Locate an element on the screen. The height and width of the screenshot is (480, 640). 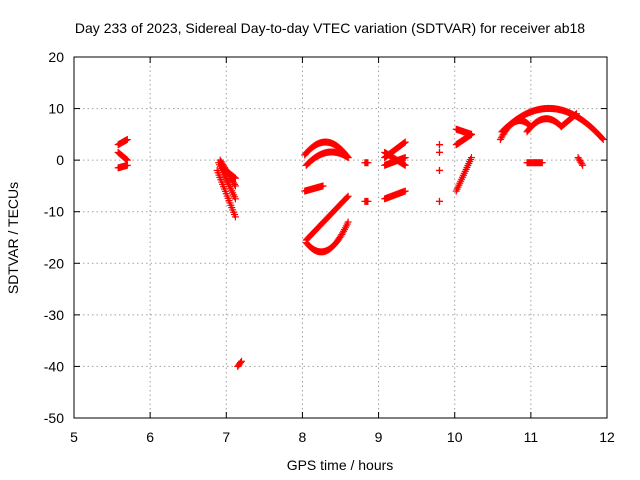
x-tick-label: 6 is located at coordinates (150, 437).